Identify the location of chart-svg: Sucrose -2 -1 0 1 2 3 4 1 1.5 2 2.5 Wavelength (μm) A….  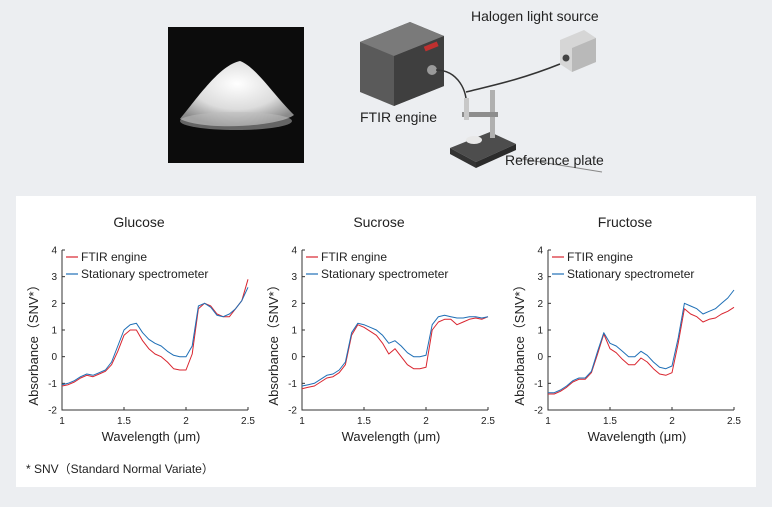
(380, 329).